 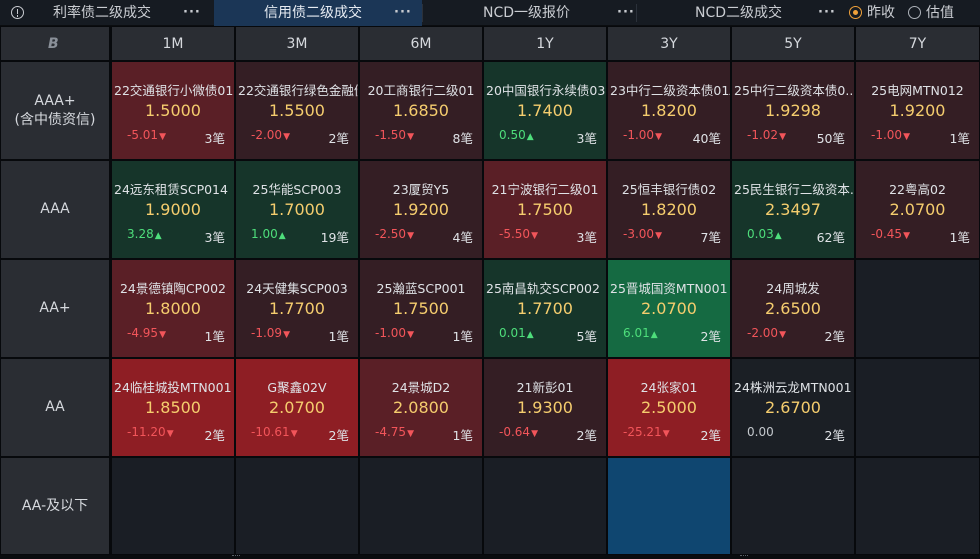 I want to click on bond-quote-cell: 25中行二级资本债0... 1.9298 -1.02▼ 50笔, so click(x=793, y=110).